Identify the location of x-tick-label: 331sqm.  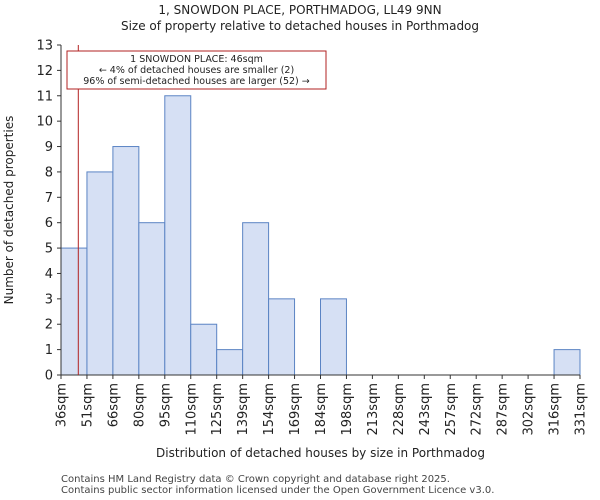
(581, 409).